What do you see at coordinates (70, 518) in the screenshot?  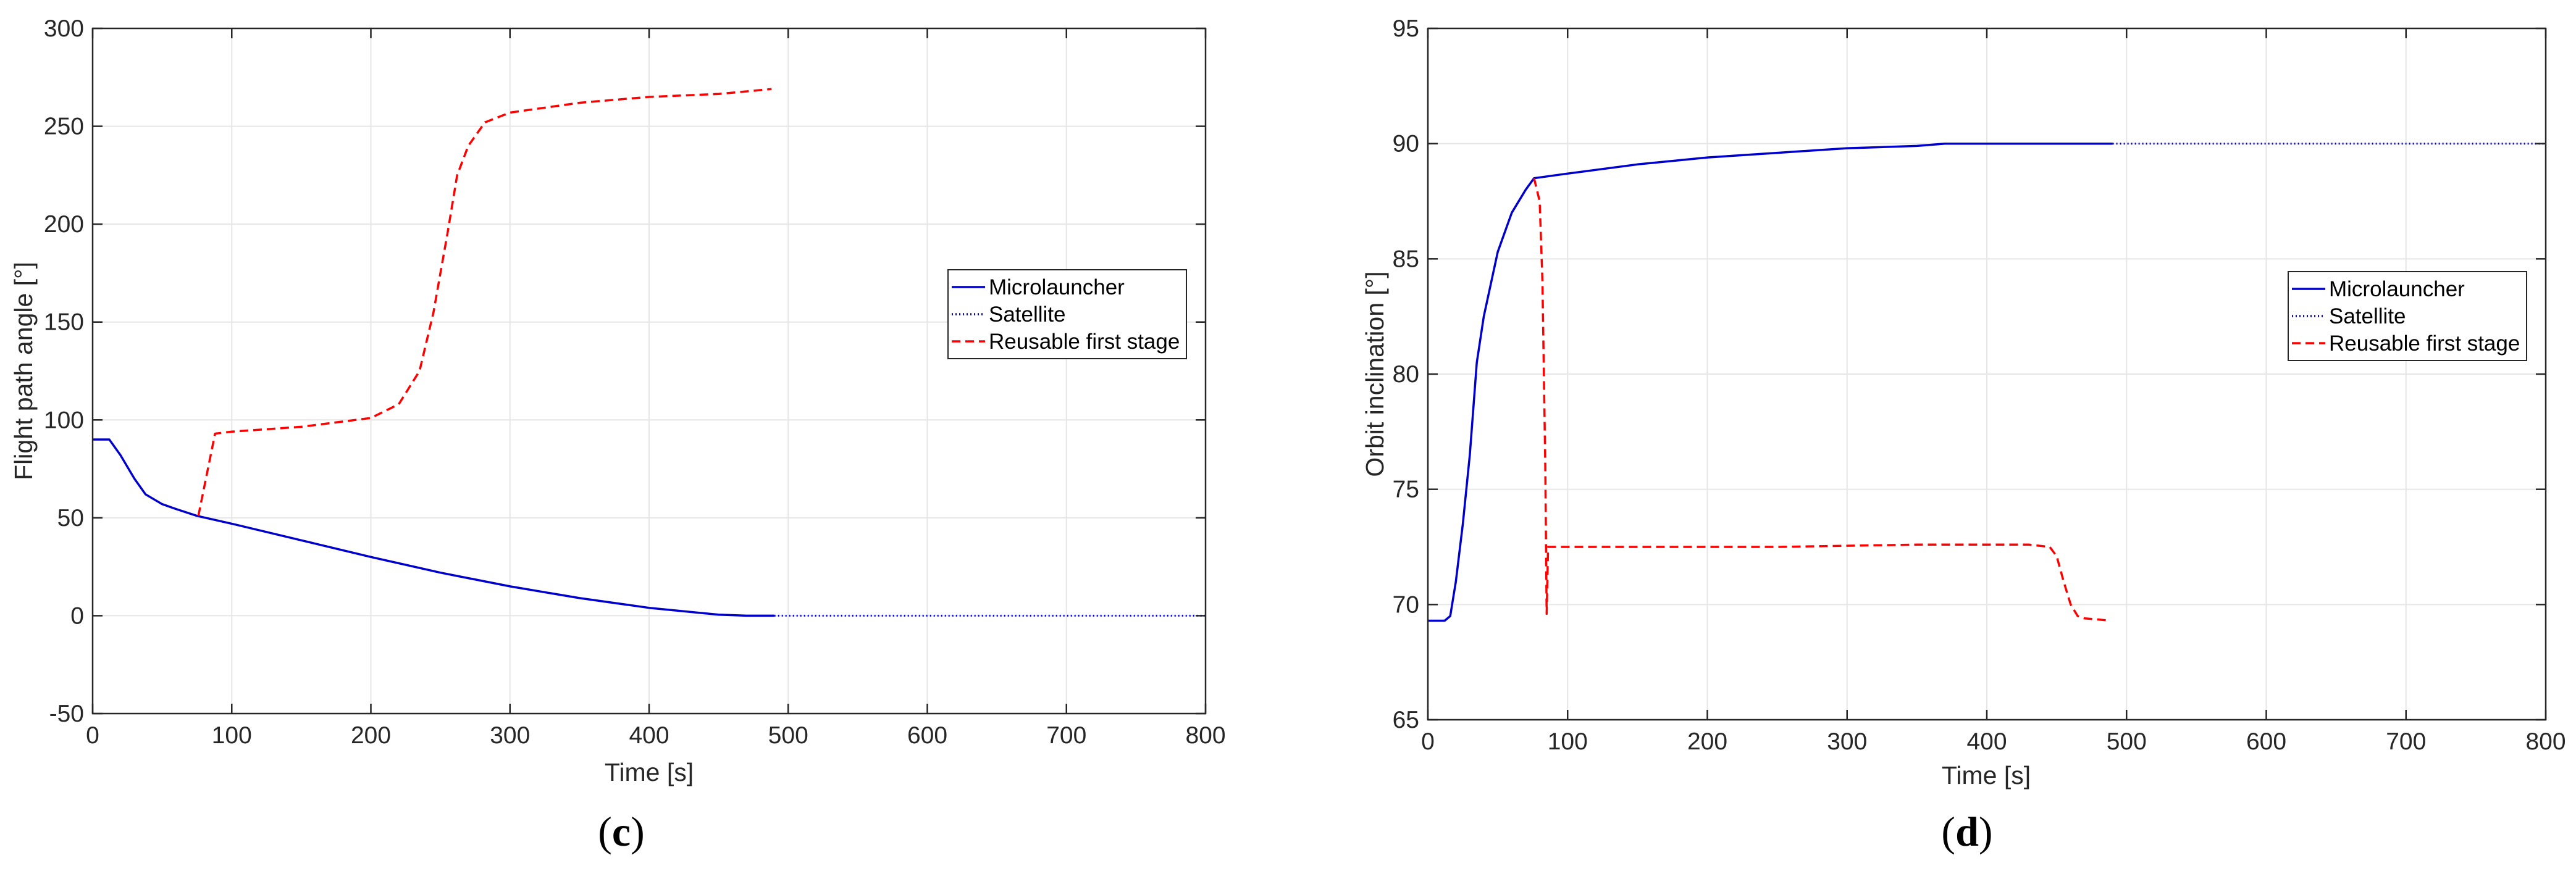 I see `y-tick-label: 50` at bounding box center [70, 518].